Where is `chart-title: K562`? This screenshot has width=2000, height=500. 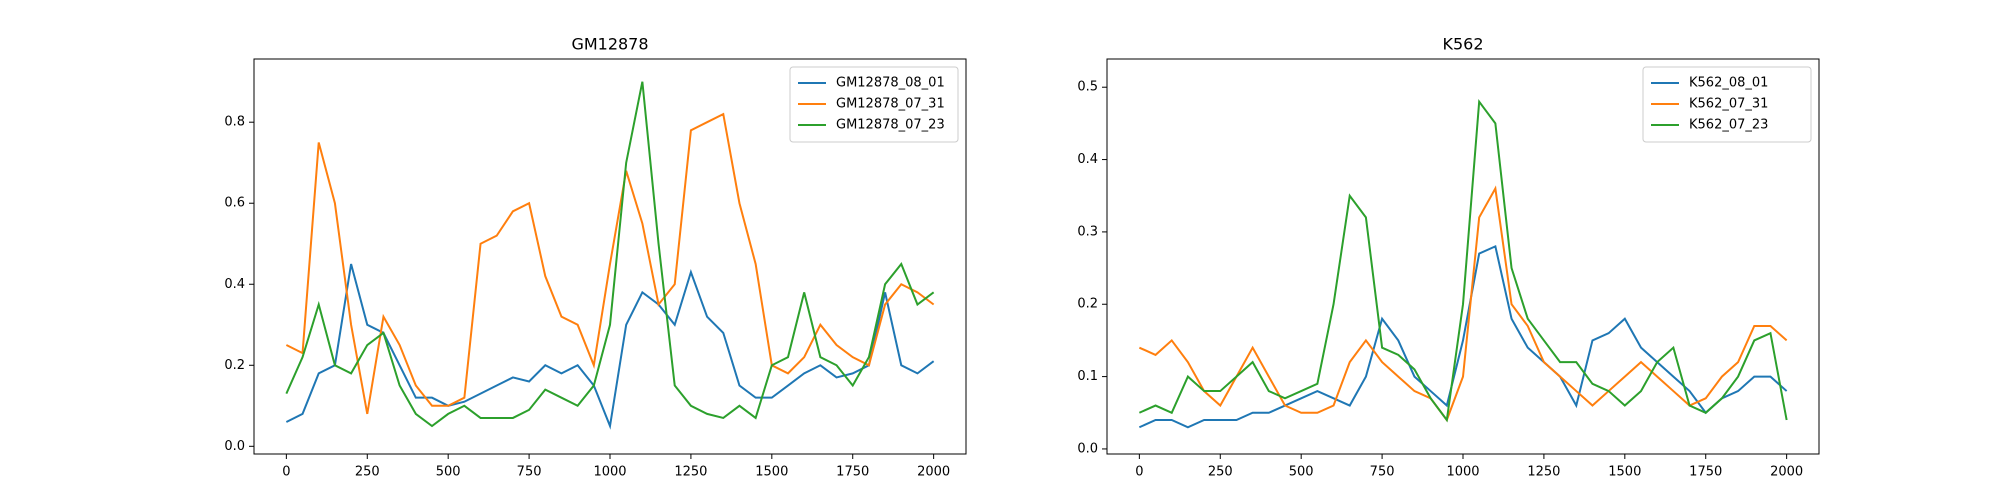 chart-title: K562 is located at coordinates (1462, 44).